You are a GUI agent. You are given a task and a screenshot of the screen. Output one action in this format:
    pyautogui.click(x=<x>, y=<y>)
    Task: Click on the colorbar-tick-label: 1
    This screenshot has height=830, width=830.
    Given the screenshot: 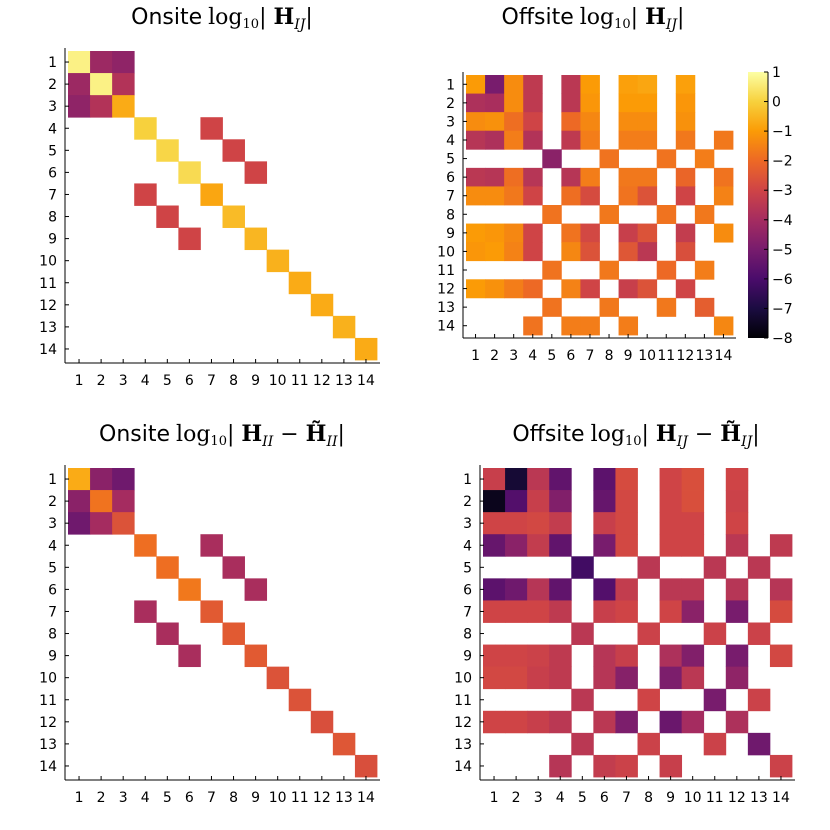 What is the action you would take?
    pyautogui.click(x=776, y=73)
    